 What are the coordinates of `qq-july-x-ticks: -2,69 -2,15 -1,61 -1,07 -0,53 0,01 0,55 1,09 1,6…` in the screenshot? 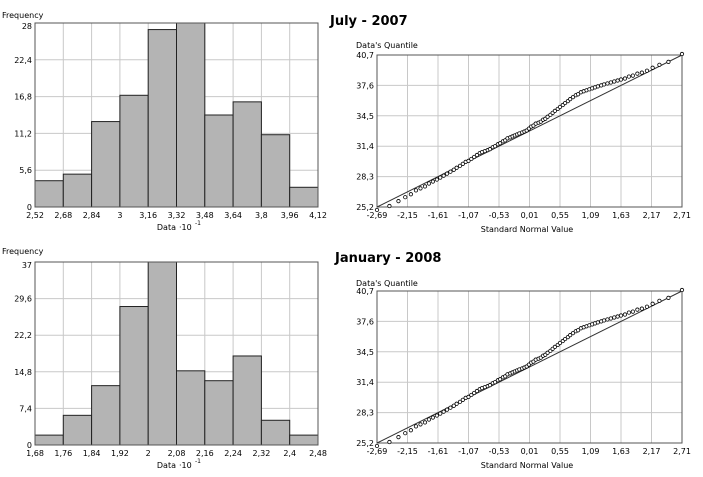 It's located at (529, 215).